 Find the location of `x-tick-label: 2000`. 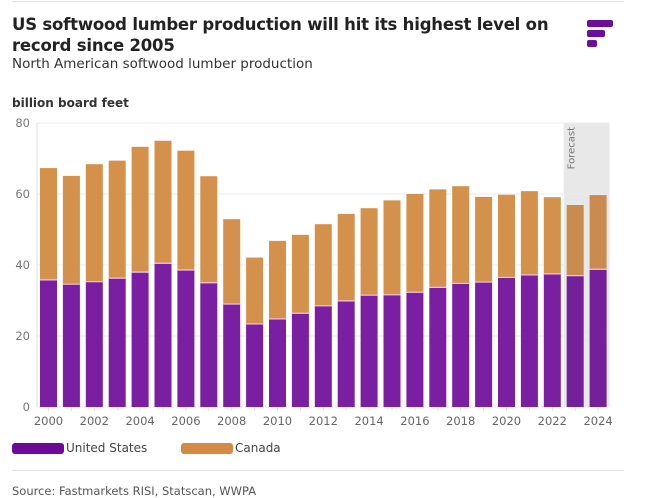

x-tick-label: 2000 is located at coordinates (48, 421).